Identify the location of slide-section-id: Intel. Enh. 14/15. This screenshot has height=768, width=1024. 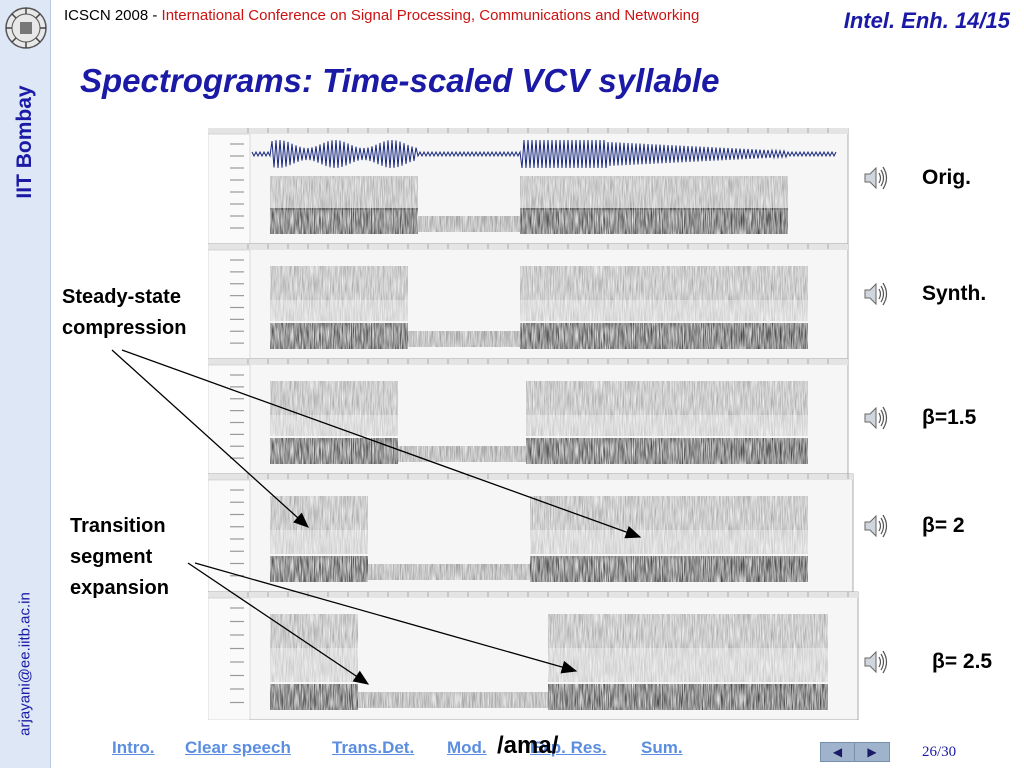
(926, 20).